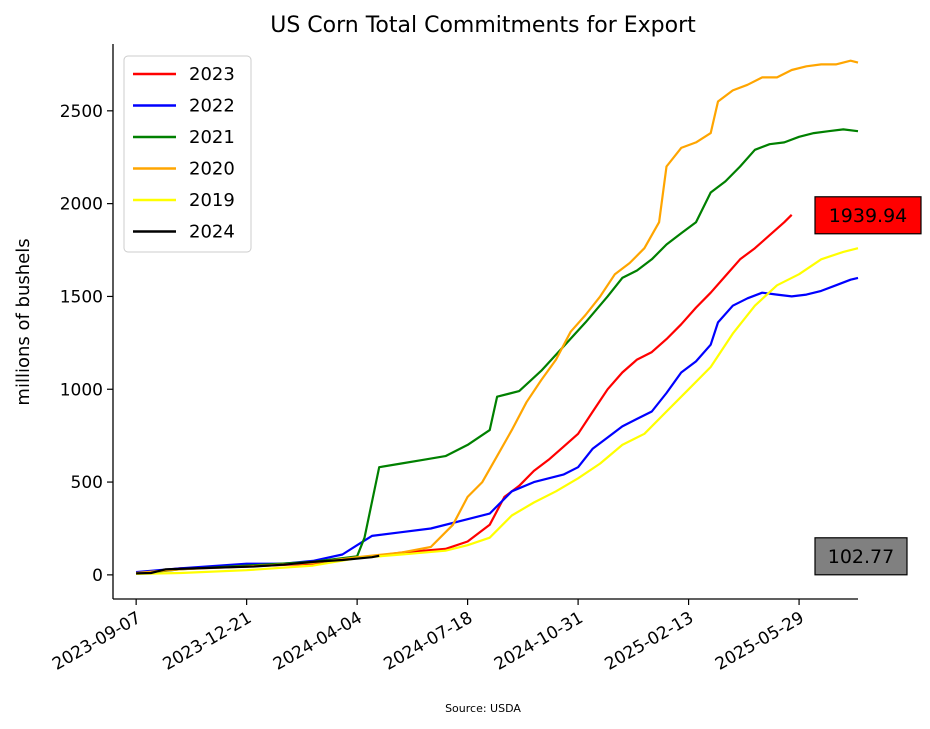  What do you see at coordinates (318, 641) in the screenshot?
I see `x-tick-label: 2024-04-04` at bounding box center [318, 641].